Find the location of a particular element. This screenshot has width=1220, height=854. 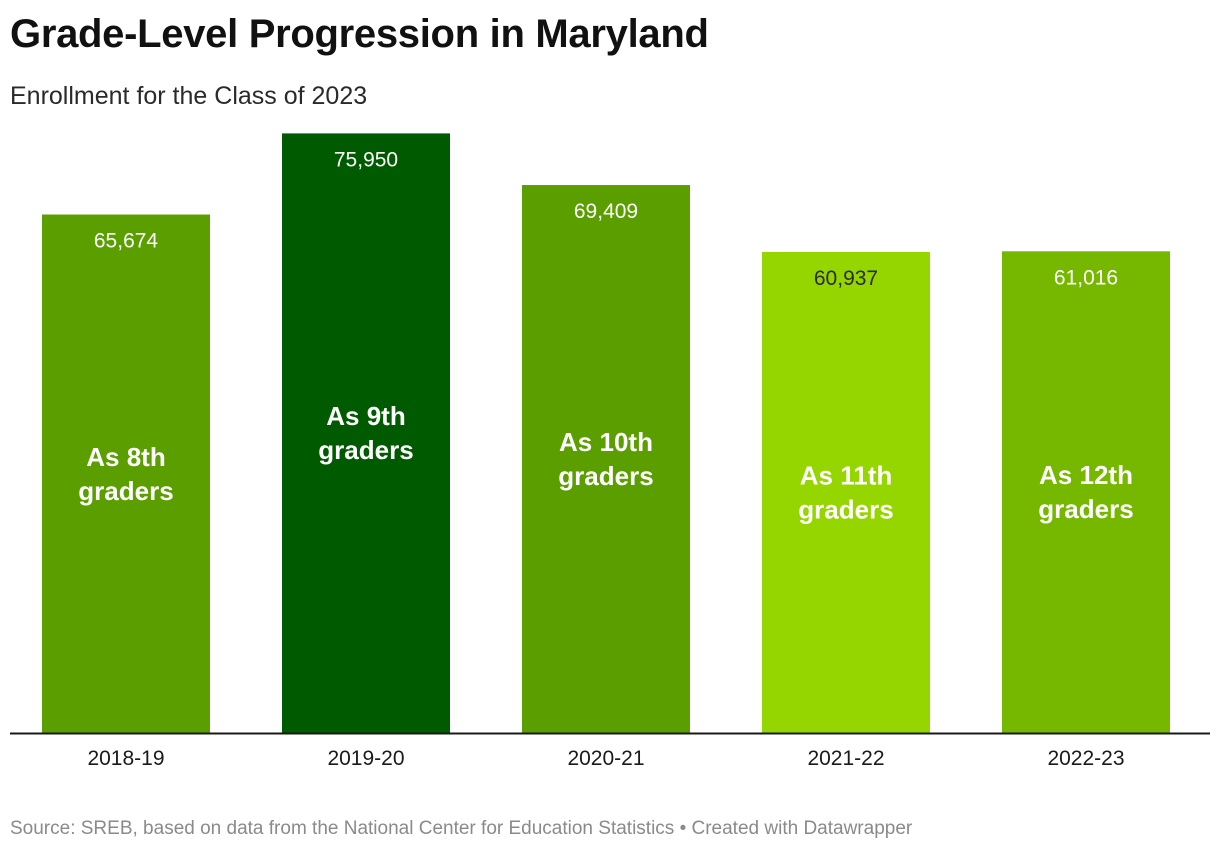

bar-inline-label: As 10th is located at coordinates (606, 442).